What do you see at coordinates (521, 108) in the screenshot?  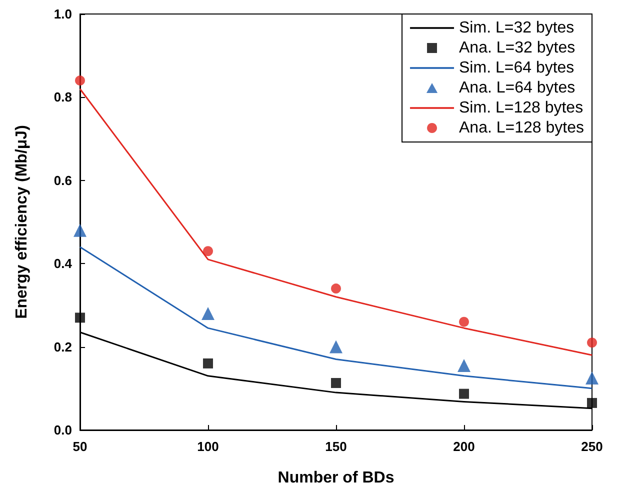 I see `legend-label: Sim. L=128 bytes` at bounding box center [521, 108].